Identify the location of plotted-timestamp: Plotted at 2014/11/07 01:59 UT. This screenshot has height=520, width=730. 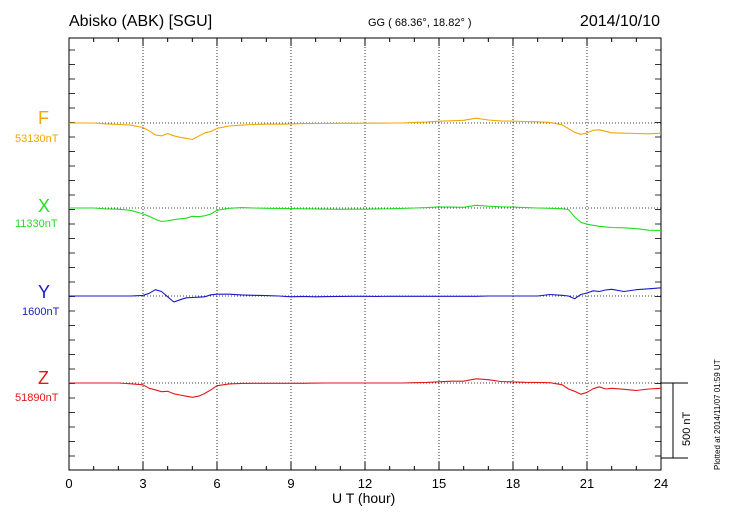
(717, 414).